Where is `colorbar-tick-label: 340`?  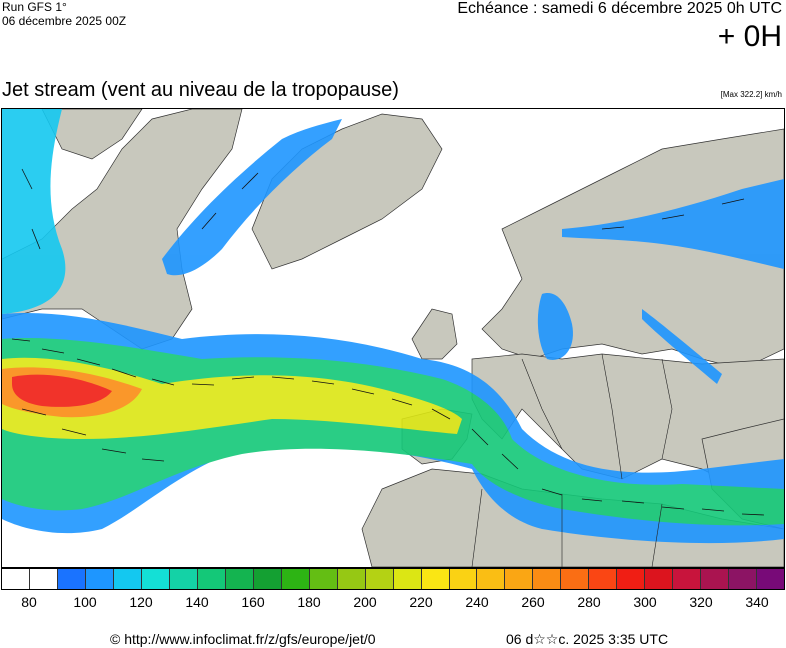
colorbar-tick-label: 340 is located at coordinates (757, 602).